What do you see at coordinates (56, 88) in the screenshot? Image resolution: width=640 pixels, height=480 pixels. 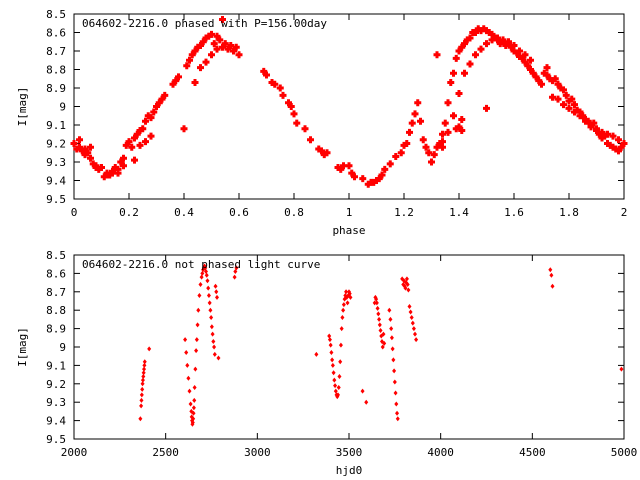 I see `y-tick-label: 8.9` at bounding box center [56, 88].